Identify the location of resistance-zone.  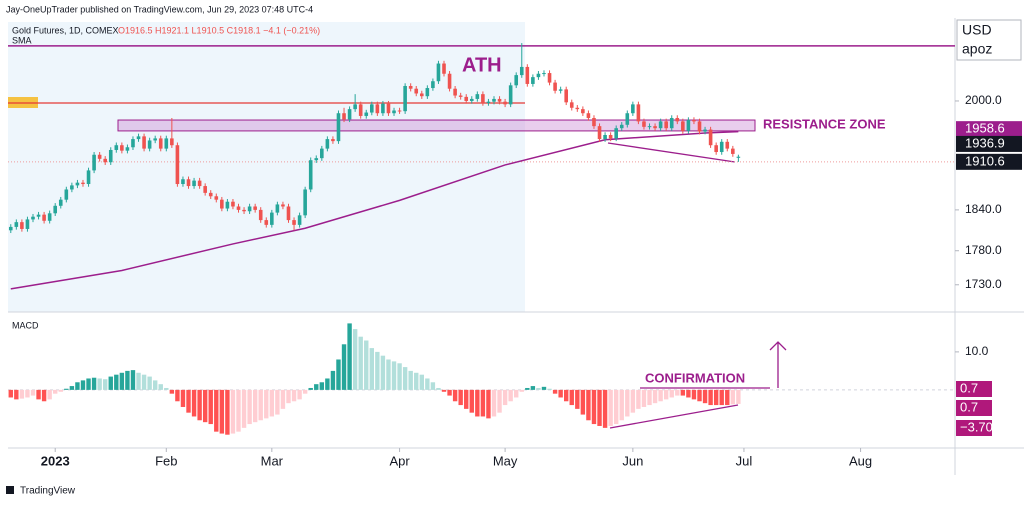
(436, 125).